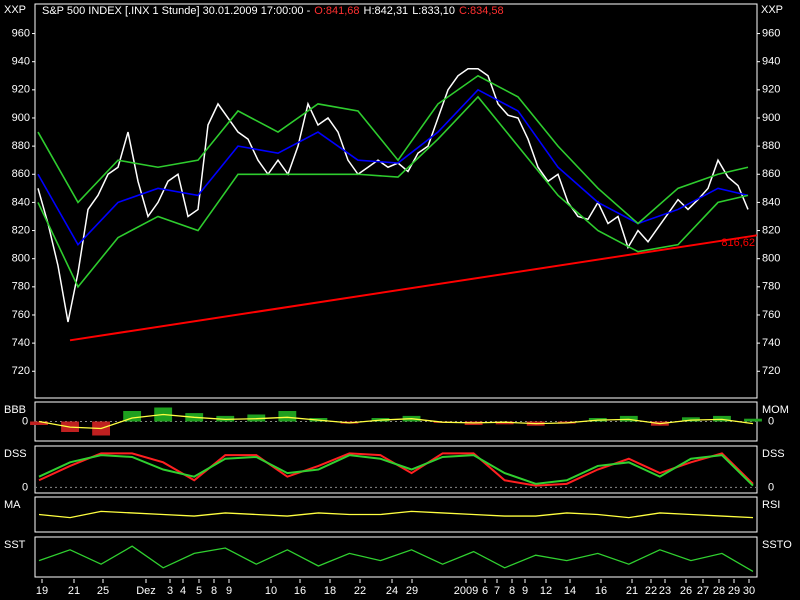 This screenshot has height=600, width=800. Describe the element at coordinates (330, 591) in the screenshot. I see `x-tick-label: 18` at that location.